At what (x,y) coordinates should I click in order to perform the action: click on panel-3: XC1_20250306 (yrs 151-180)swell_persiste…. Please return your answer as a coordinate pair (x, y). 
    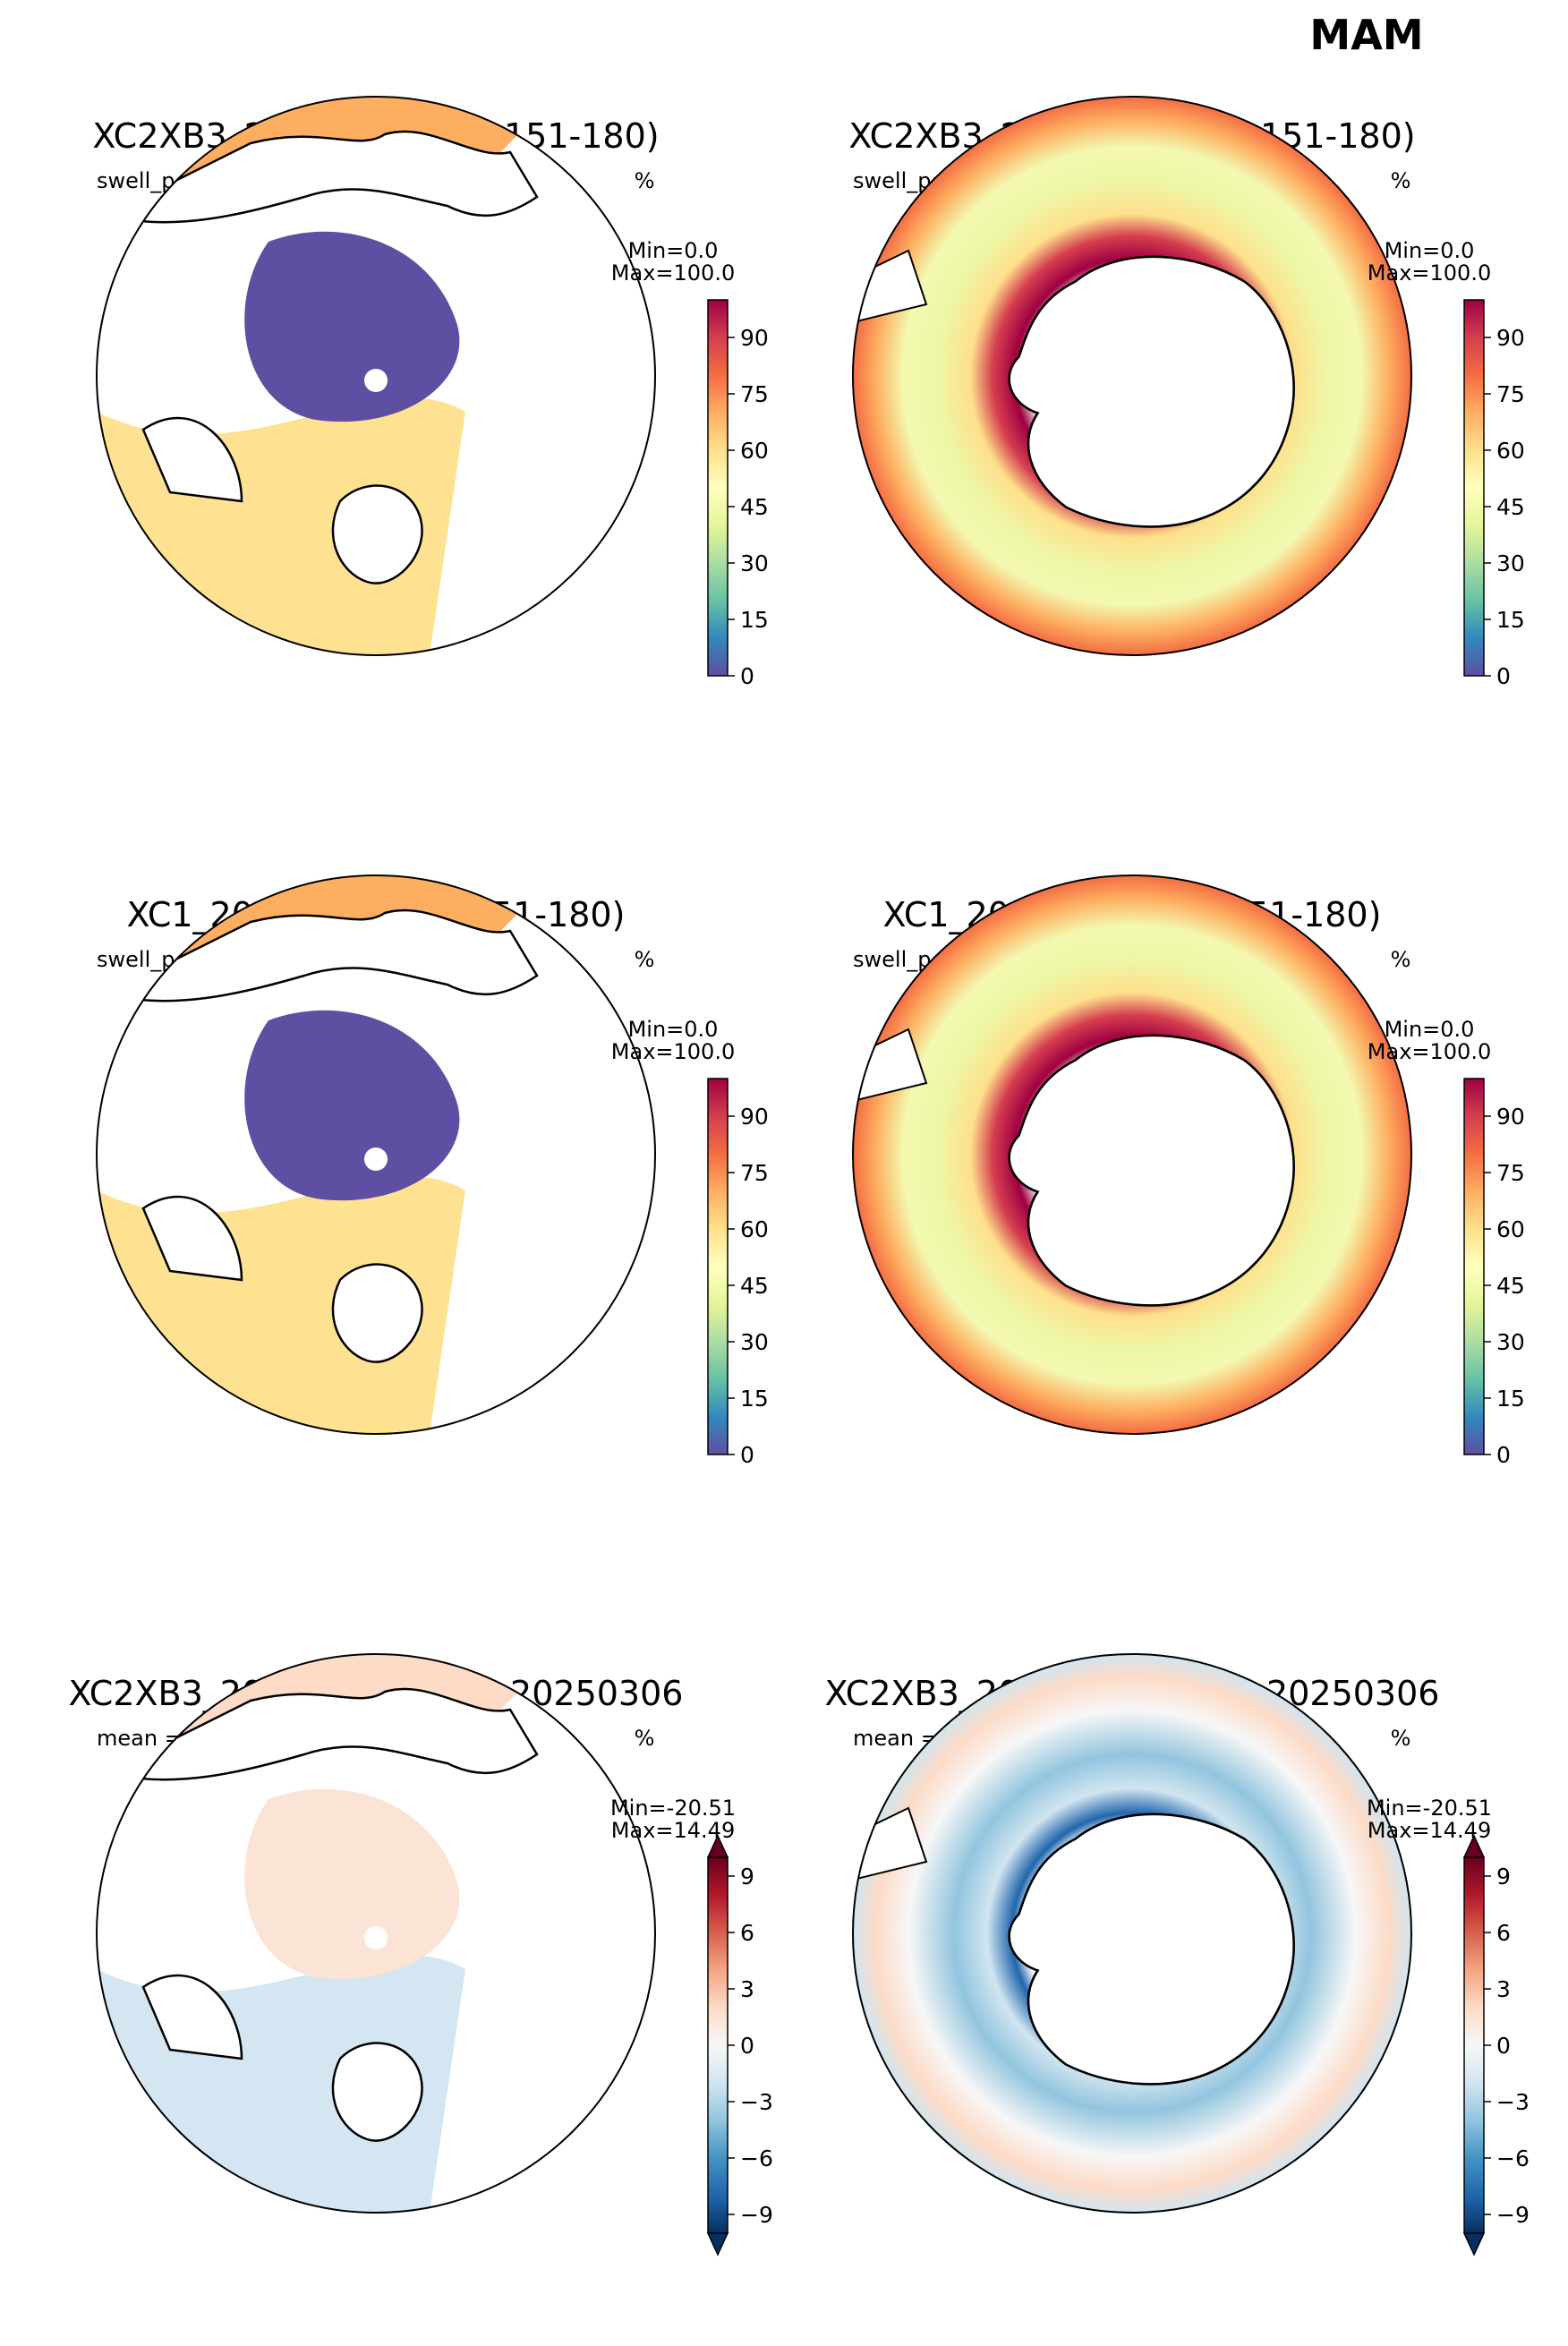
    Looking at the image, I should click on (432, 1171).